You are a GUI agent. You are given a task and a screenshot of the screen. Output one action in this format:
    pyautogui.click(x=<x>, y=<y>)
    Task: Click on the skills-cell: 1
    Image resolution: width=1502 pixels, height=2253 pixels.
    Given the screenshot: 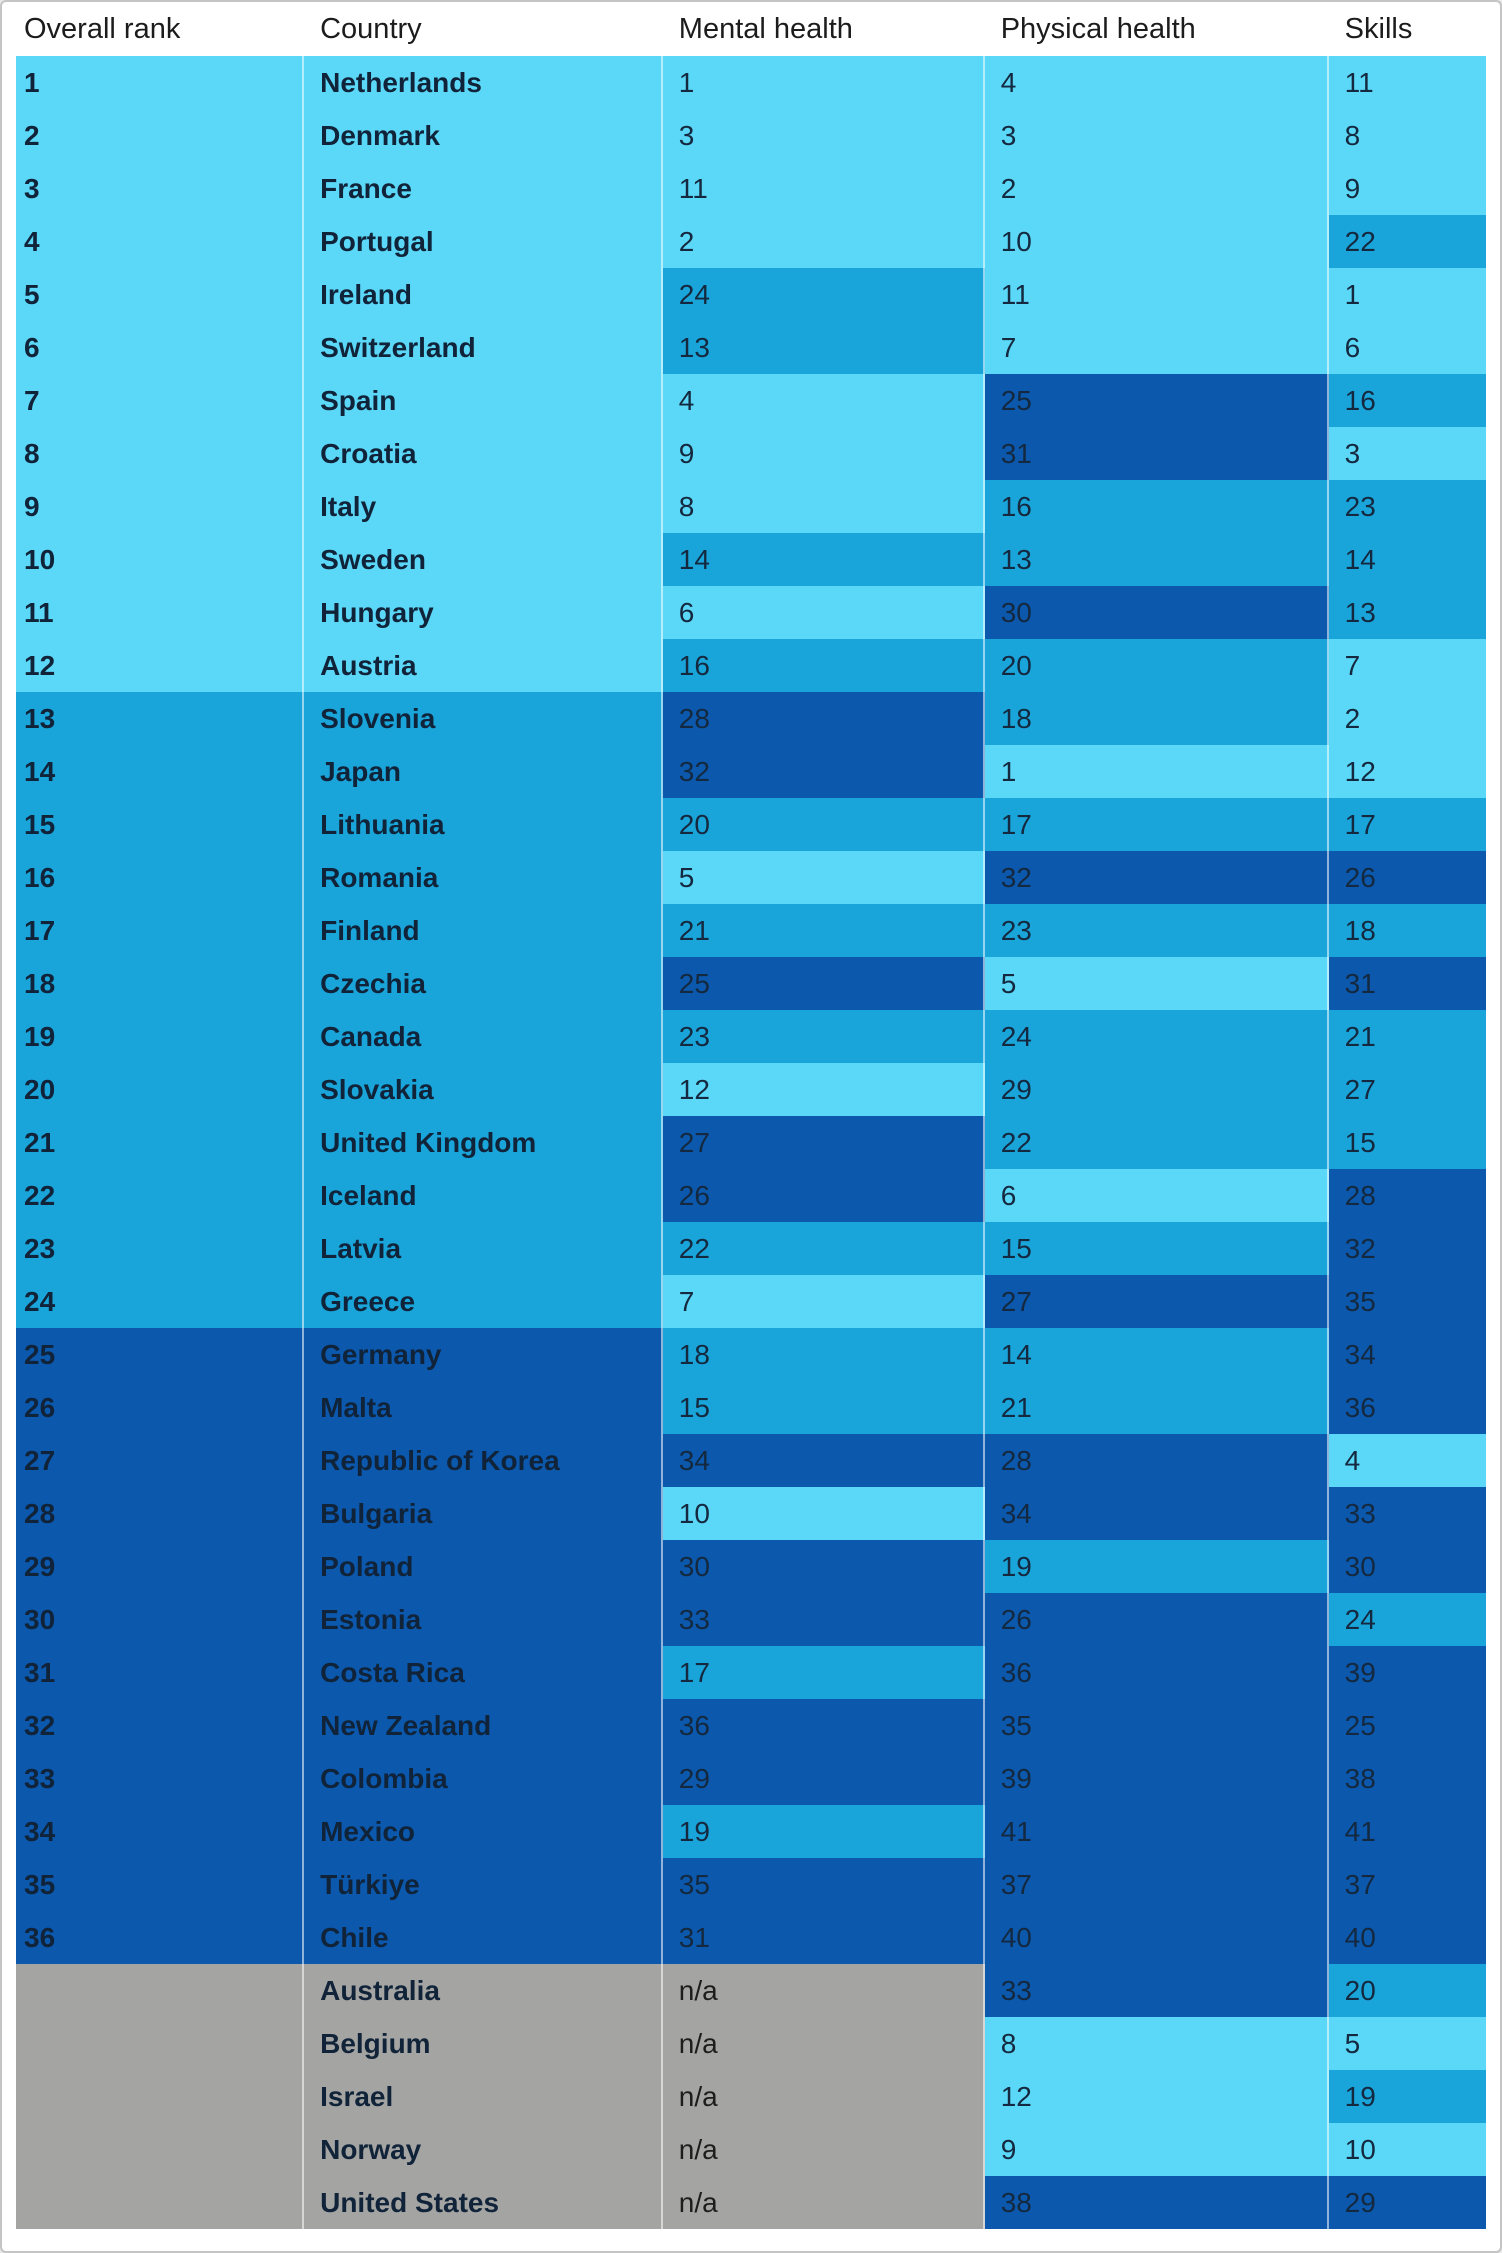 What is the action you would take?
    pyautogui.click(x=1407, y=294)
    